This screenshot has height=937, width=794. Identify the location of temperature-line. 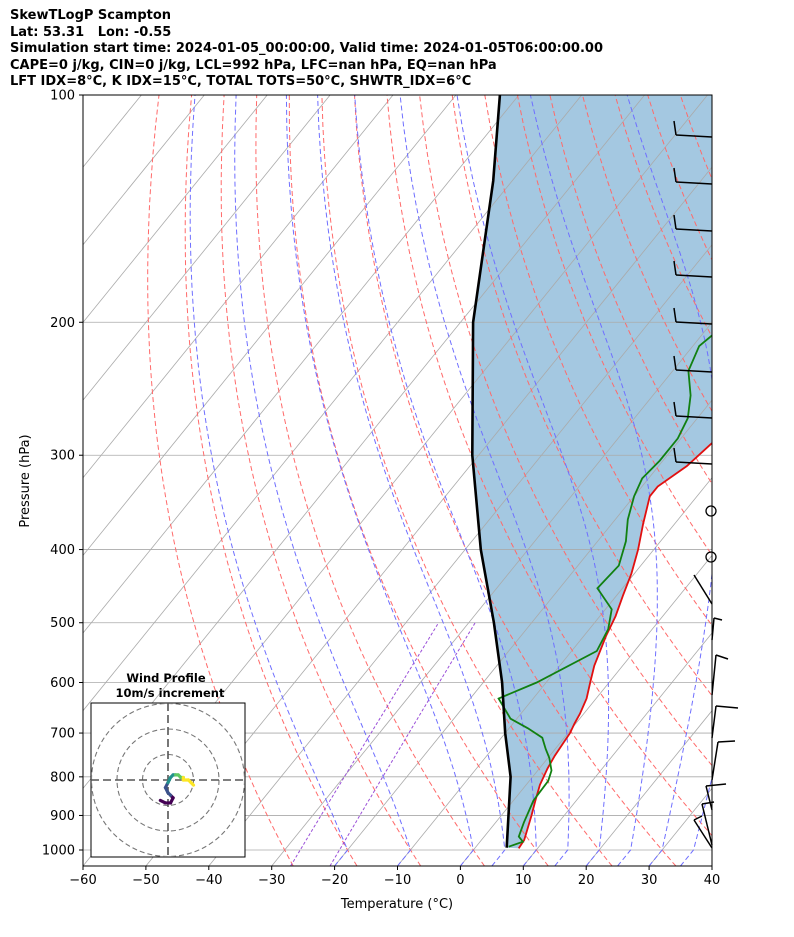
(614, 645).